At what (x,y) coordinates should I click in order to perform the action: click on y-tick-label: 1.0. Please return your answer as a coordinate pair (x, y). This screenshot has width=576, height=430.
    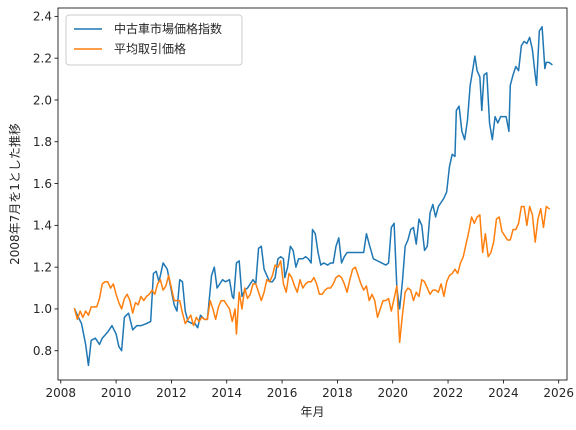
    Looking at the image, I should click on (42, 309).